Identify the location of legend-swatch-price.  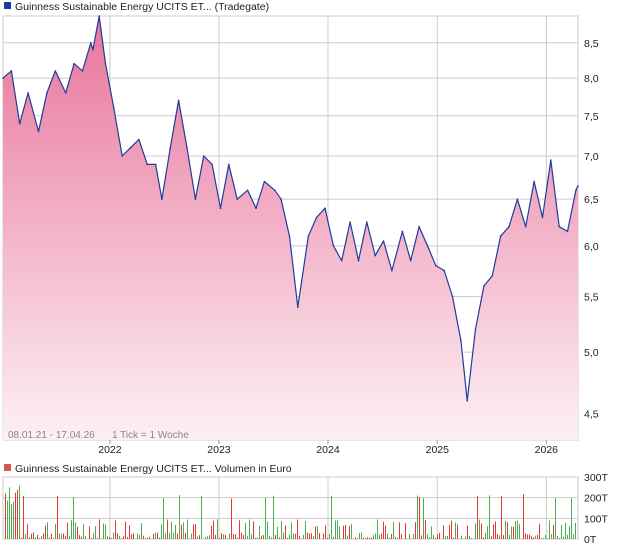
(7, 5).